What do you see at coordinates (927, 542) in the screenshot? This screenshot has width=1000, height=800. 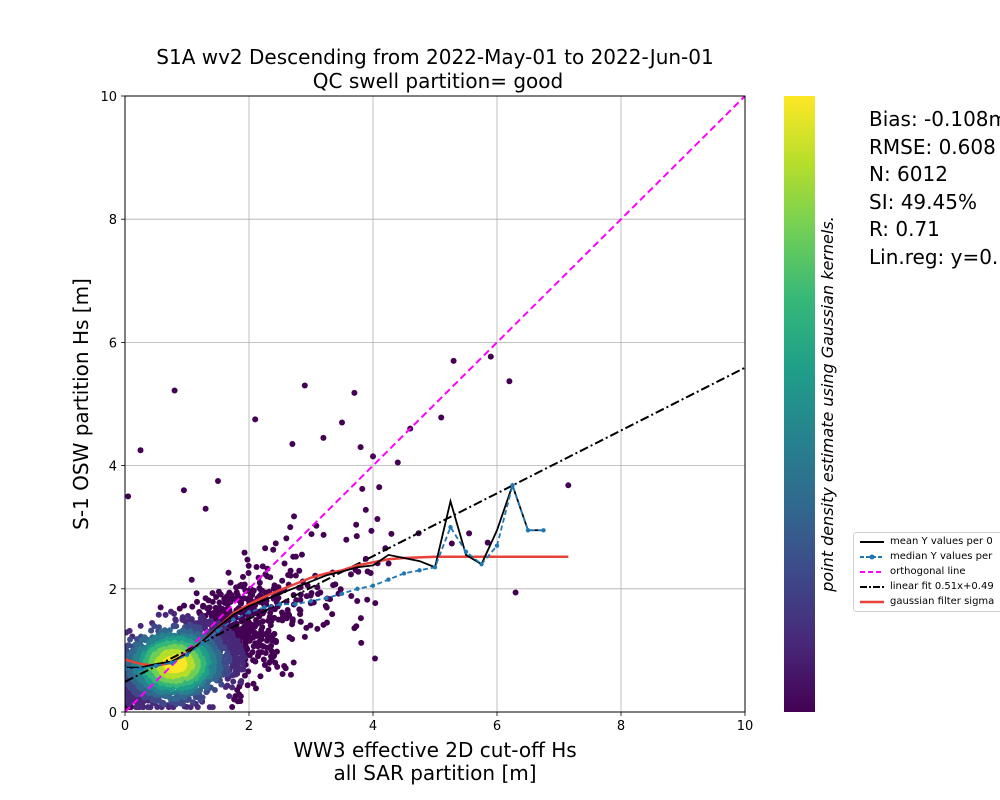 I see `legend-item-mean: mean Y values per 0` at bounding box center [927, 542].